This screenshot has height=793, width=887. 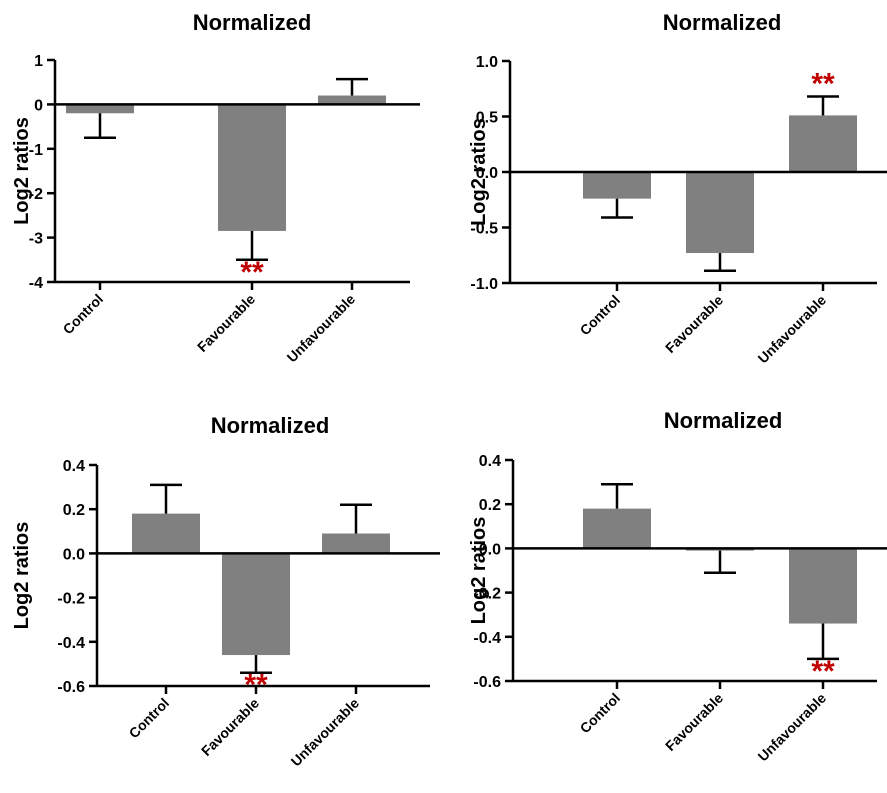 I want to click on y-tick-label: 0, so click(x=38, y=105).